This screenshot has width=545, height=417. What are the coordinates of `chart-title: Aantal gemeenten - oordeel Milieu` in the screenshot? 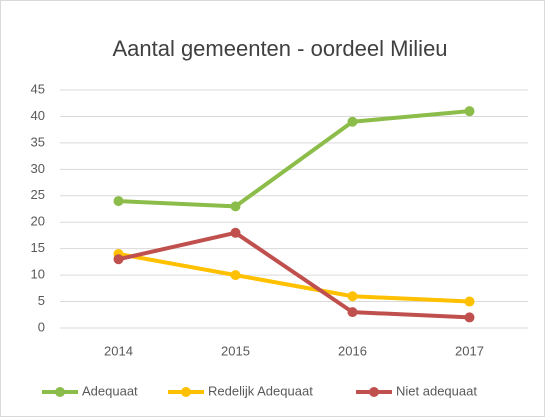 It's located at (279, 48).